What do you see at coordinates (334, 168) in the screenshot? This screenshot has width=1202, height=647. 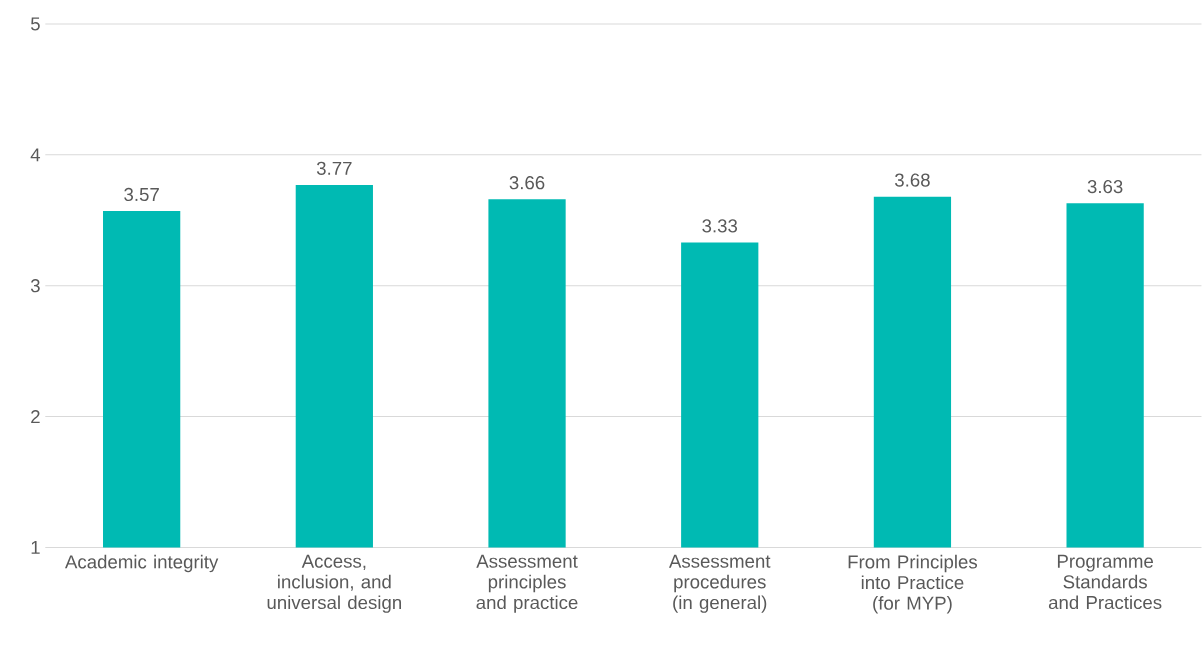 I see `data-label: 3.77` at bounding box center [334, 168].